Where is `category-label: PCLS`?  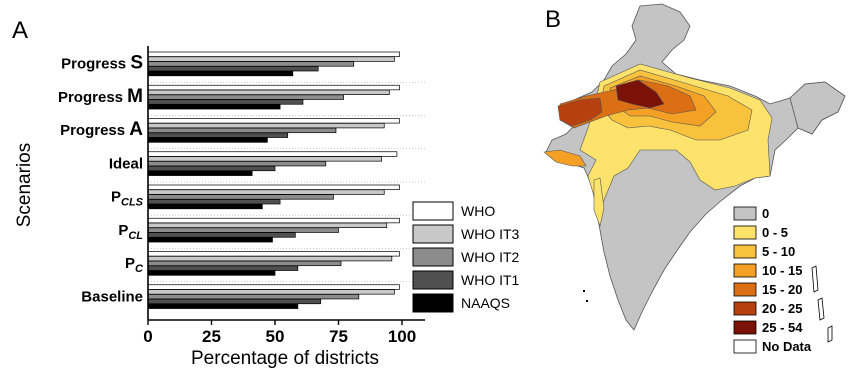
category-label: PCLS is located at coordinates (127, 199).